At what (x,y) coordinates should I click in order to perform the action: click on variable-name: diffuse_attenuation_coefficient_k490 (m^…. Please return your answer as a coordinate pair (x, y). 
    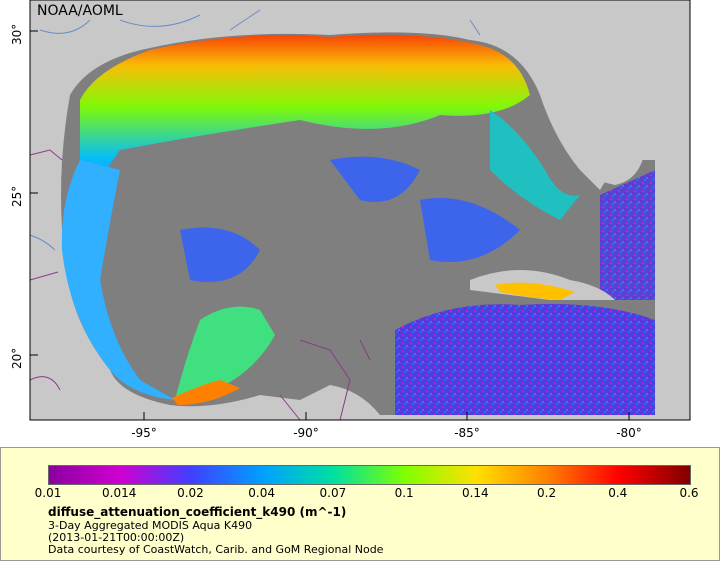
    Looking at the image, I should click on (197, 512).